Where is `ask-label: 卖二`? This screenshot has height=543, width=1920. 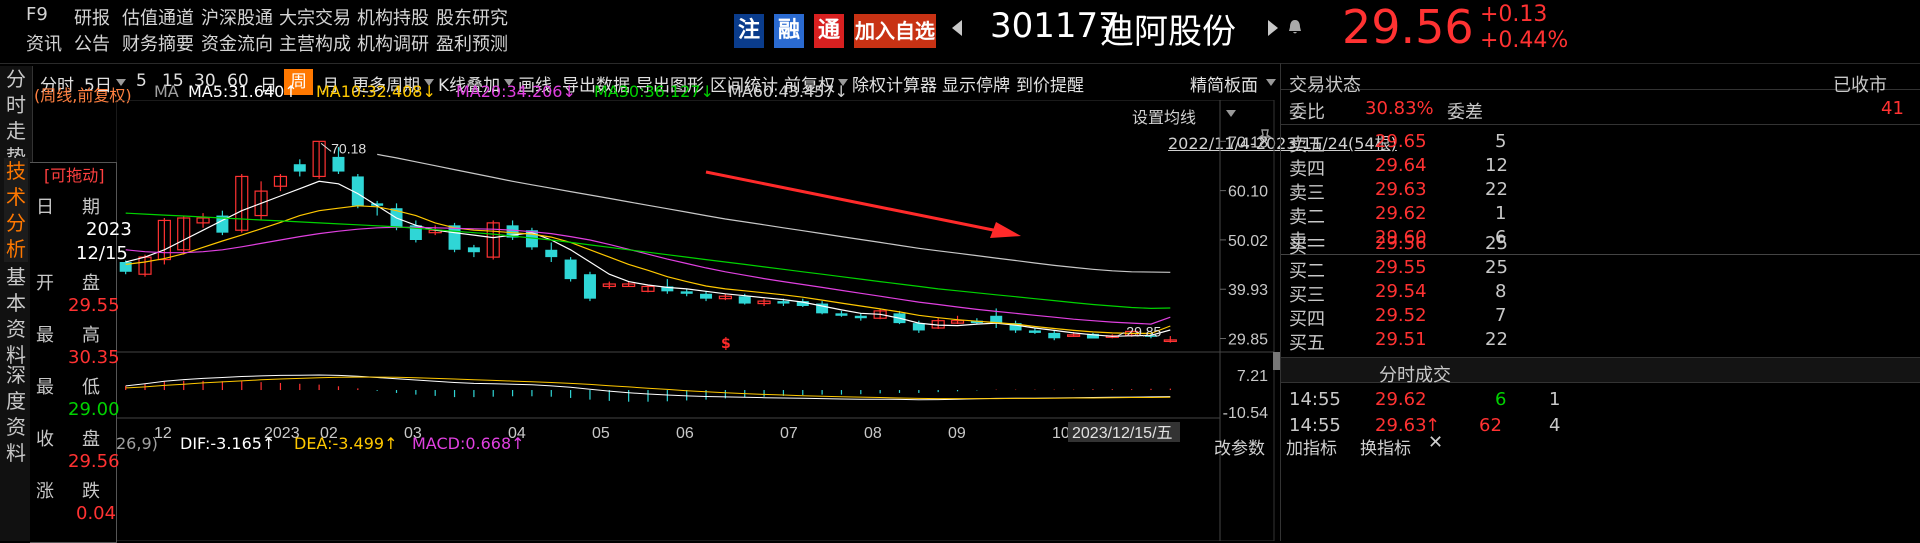 ask-label: 卖二 is located at coordinates (1307, 217).